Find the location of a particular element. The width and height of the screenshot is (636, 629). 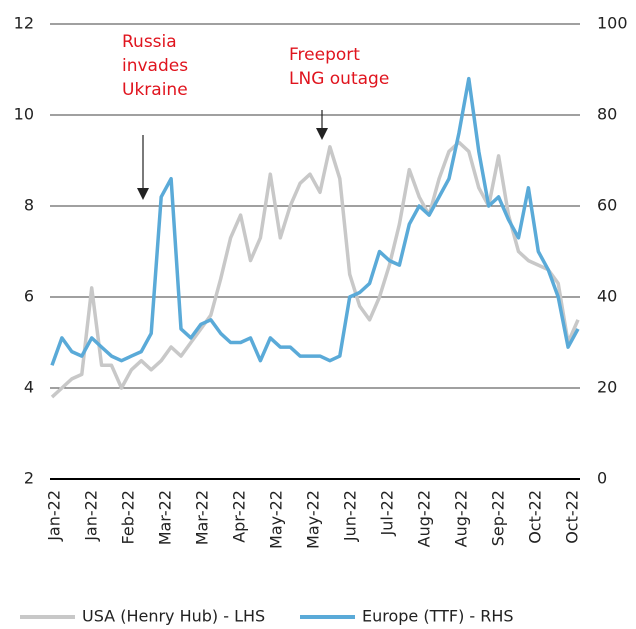

legend-label: Europe (TTF) - RHS is located at coordinates (438, 616).